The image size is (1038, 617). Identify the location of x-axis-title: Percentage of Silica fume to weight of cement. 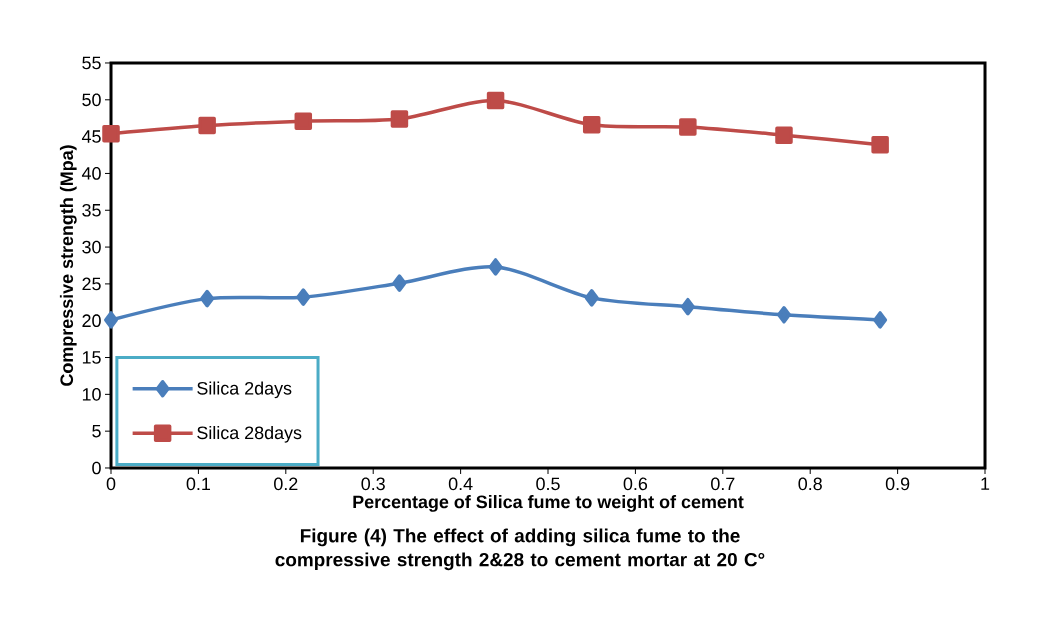
(548, 503).